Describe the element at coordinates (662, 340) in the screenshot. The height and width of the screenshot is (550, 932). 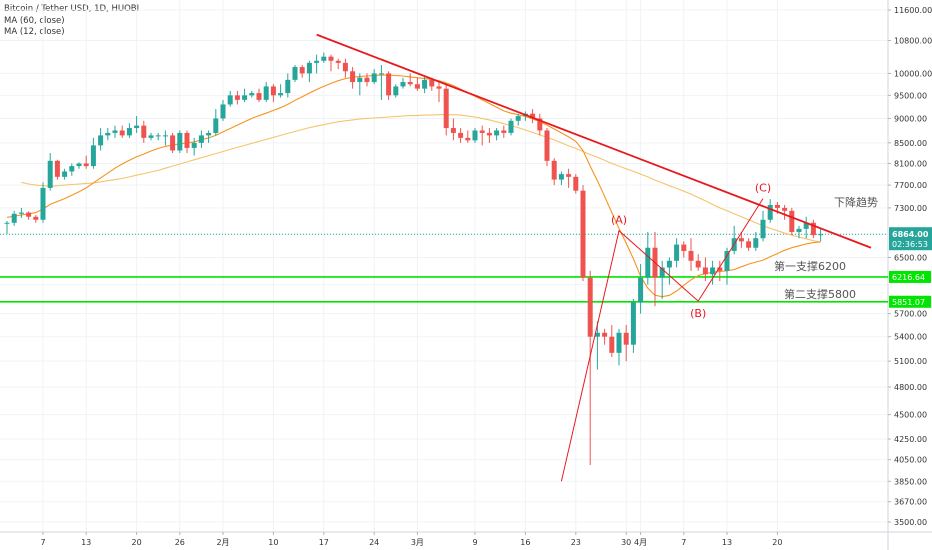
I see `wave-abc-line` at that location.